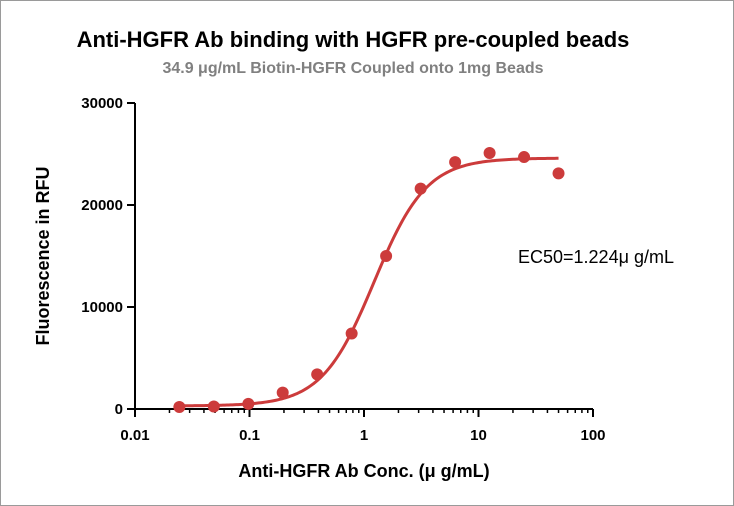  Describe the element at coordinates (363, 471) in the screenshot. I see `x-axis-label: Anti-HGFR Ab Conc. (μ g/mL)` at that location.